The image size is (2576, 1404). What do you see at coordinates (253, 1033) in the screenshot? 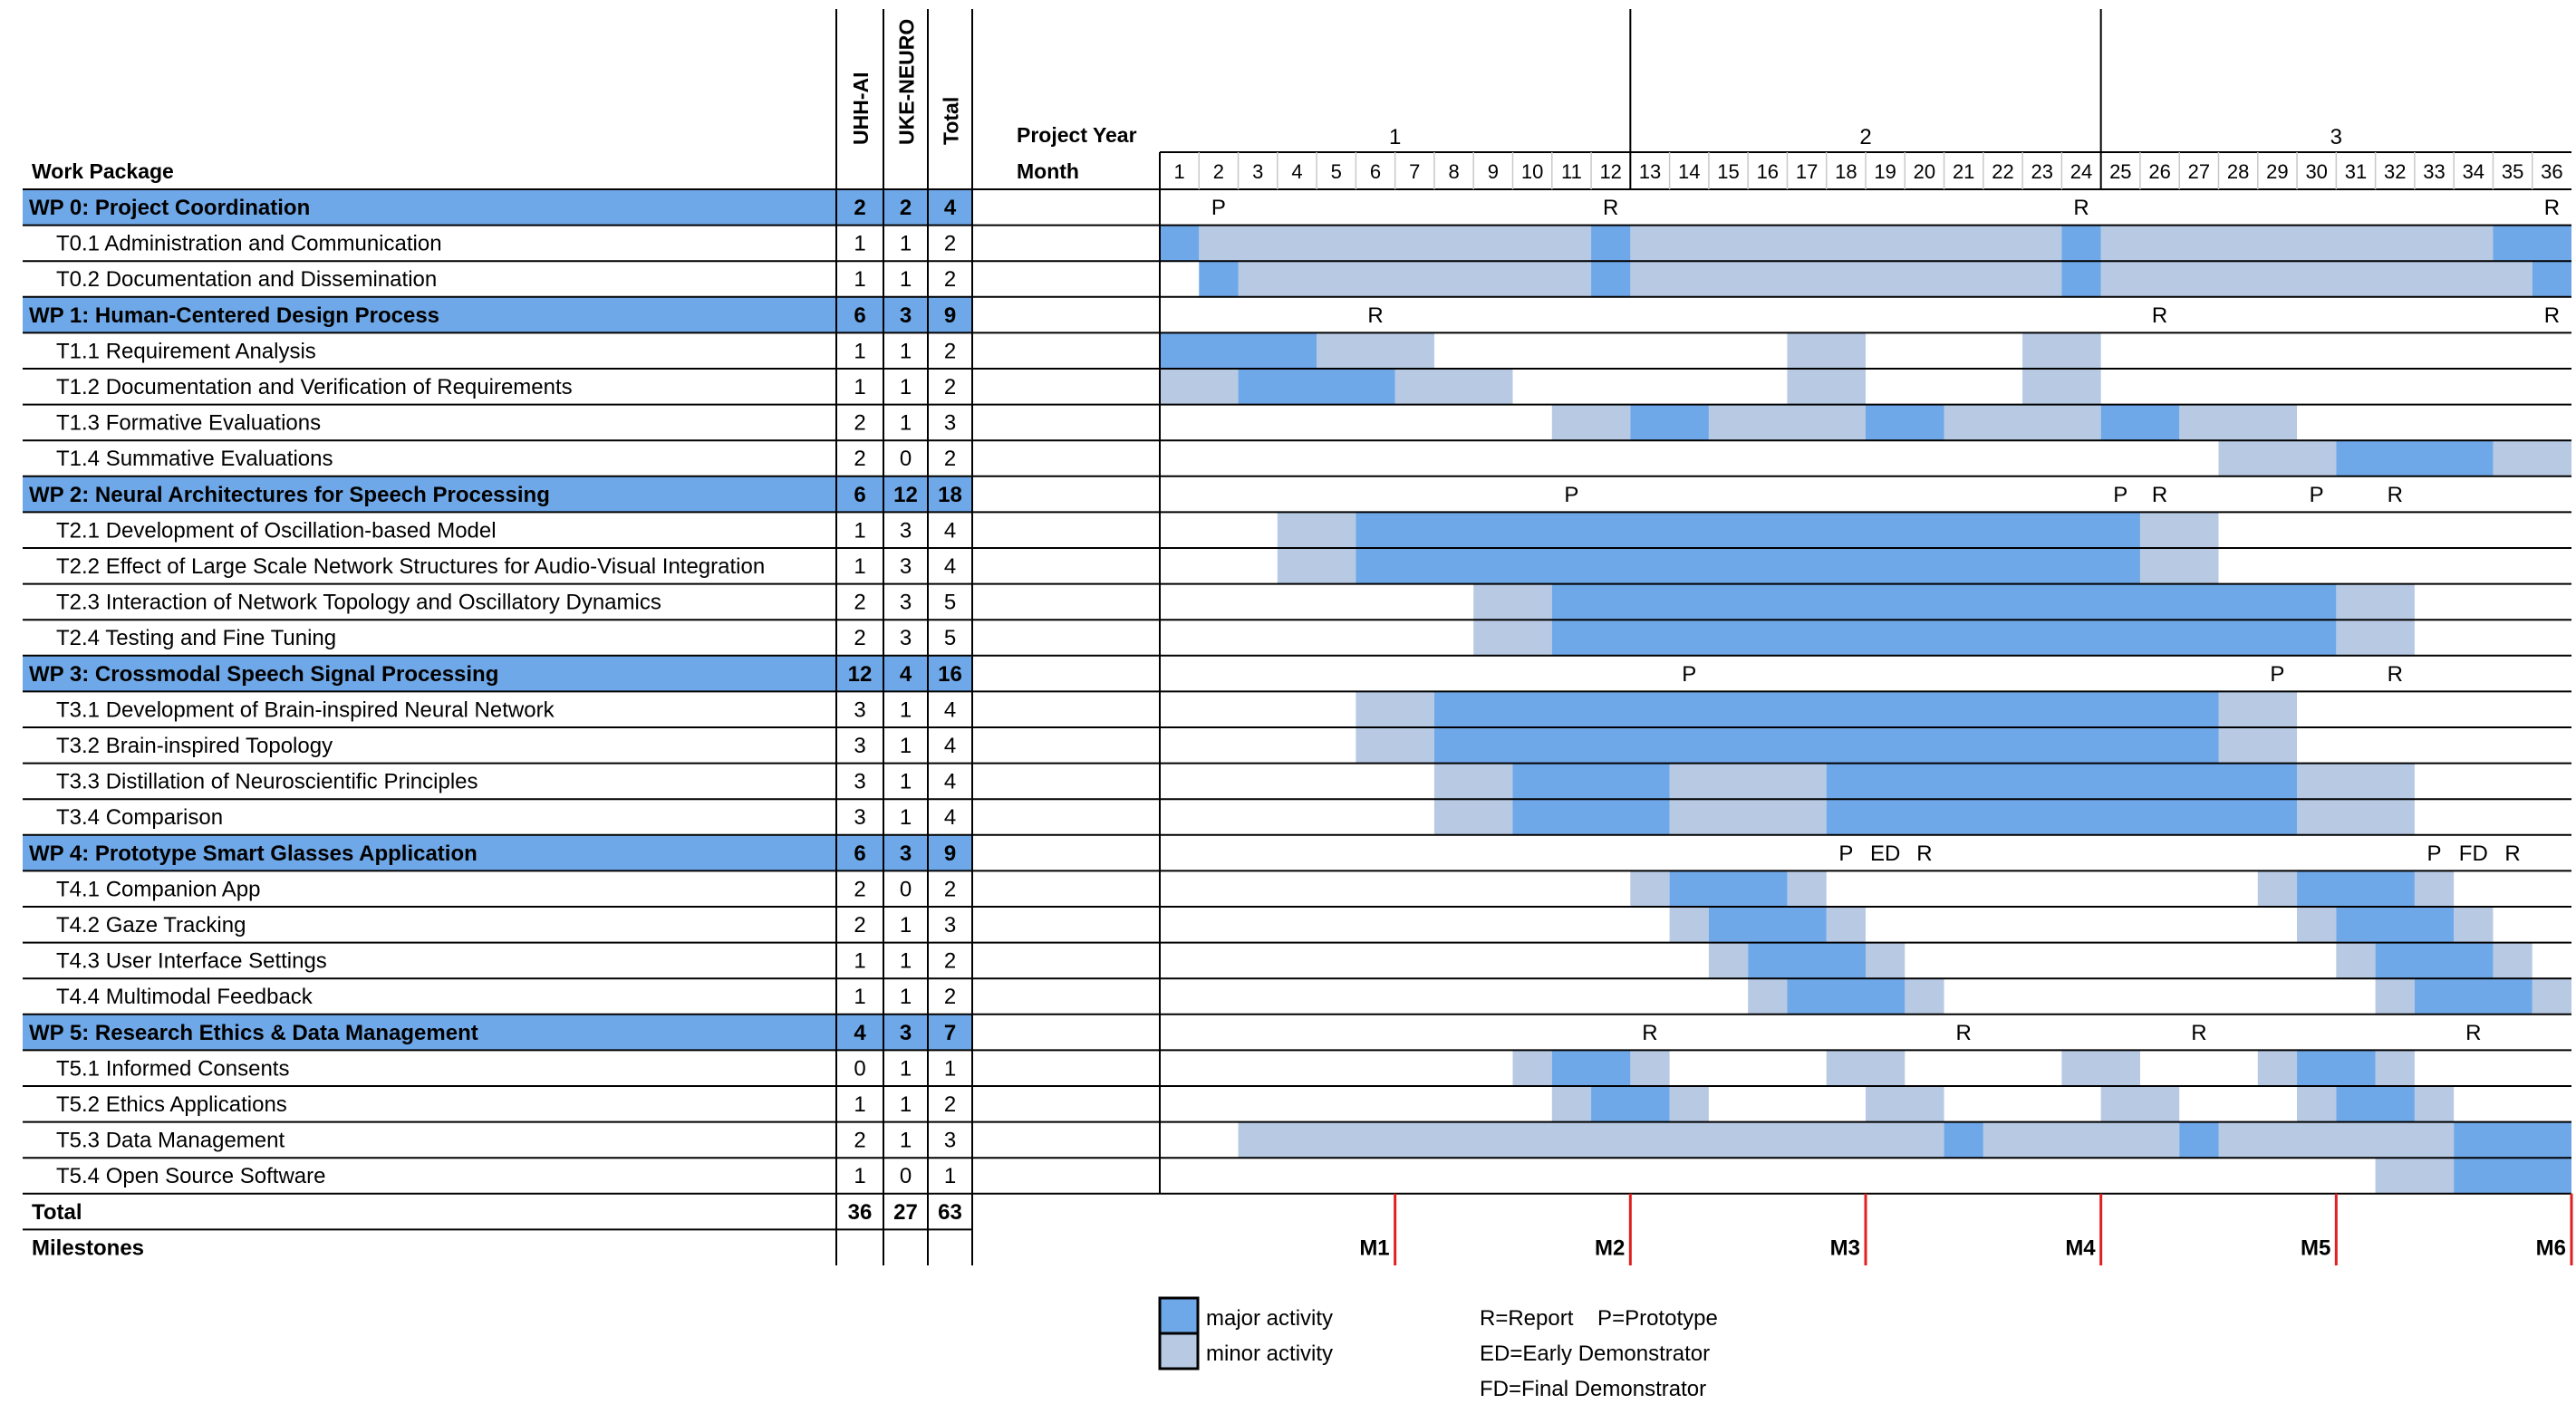
I see `work-package-label: WP 5: Research Ethics & Data Management` at bounding box center [253, 1033].